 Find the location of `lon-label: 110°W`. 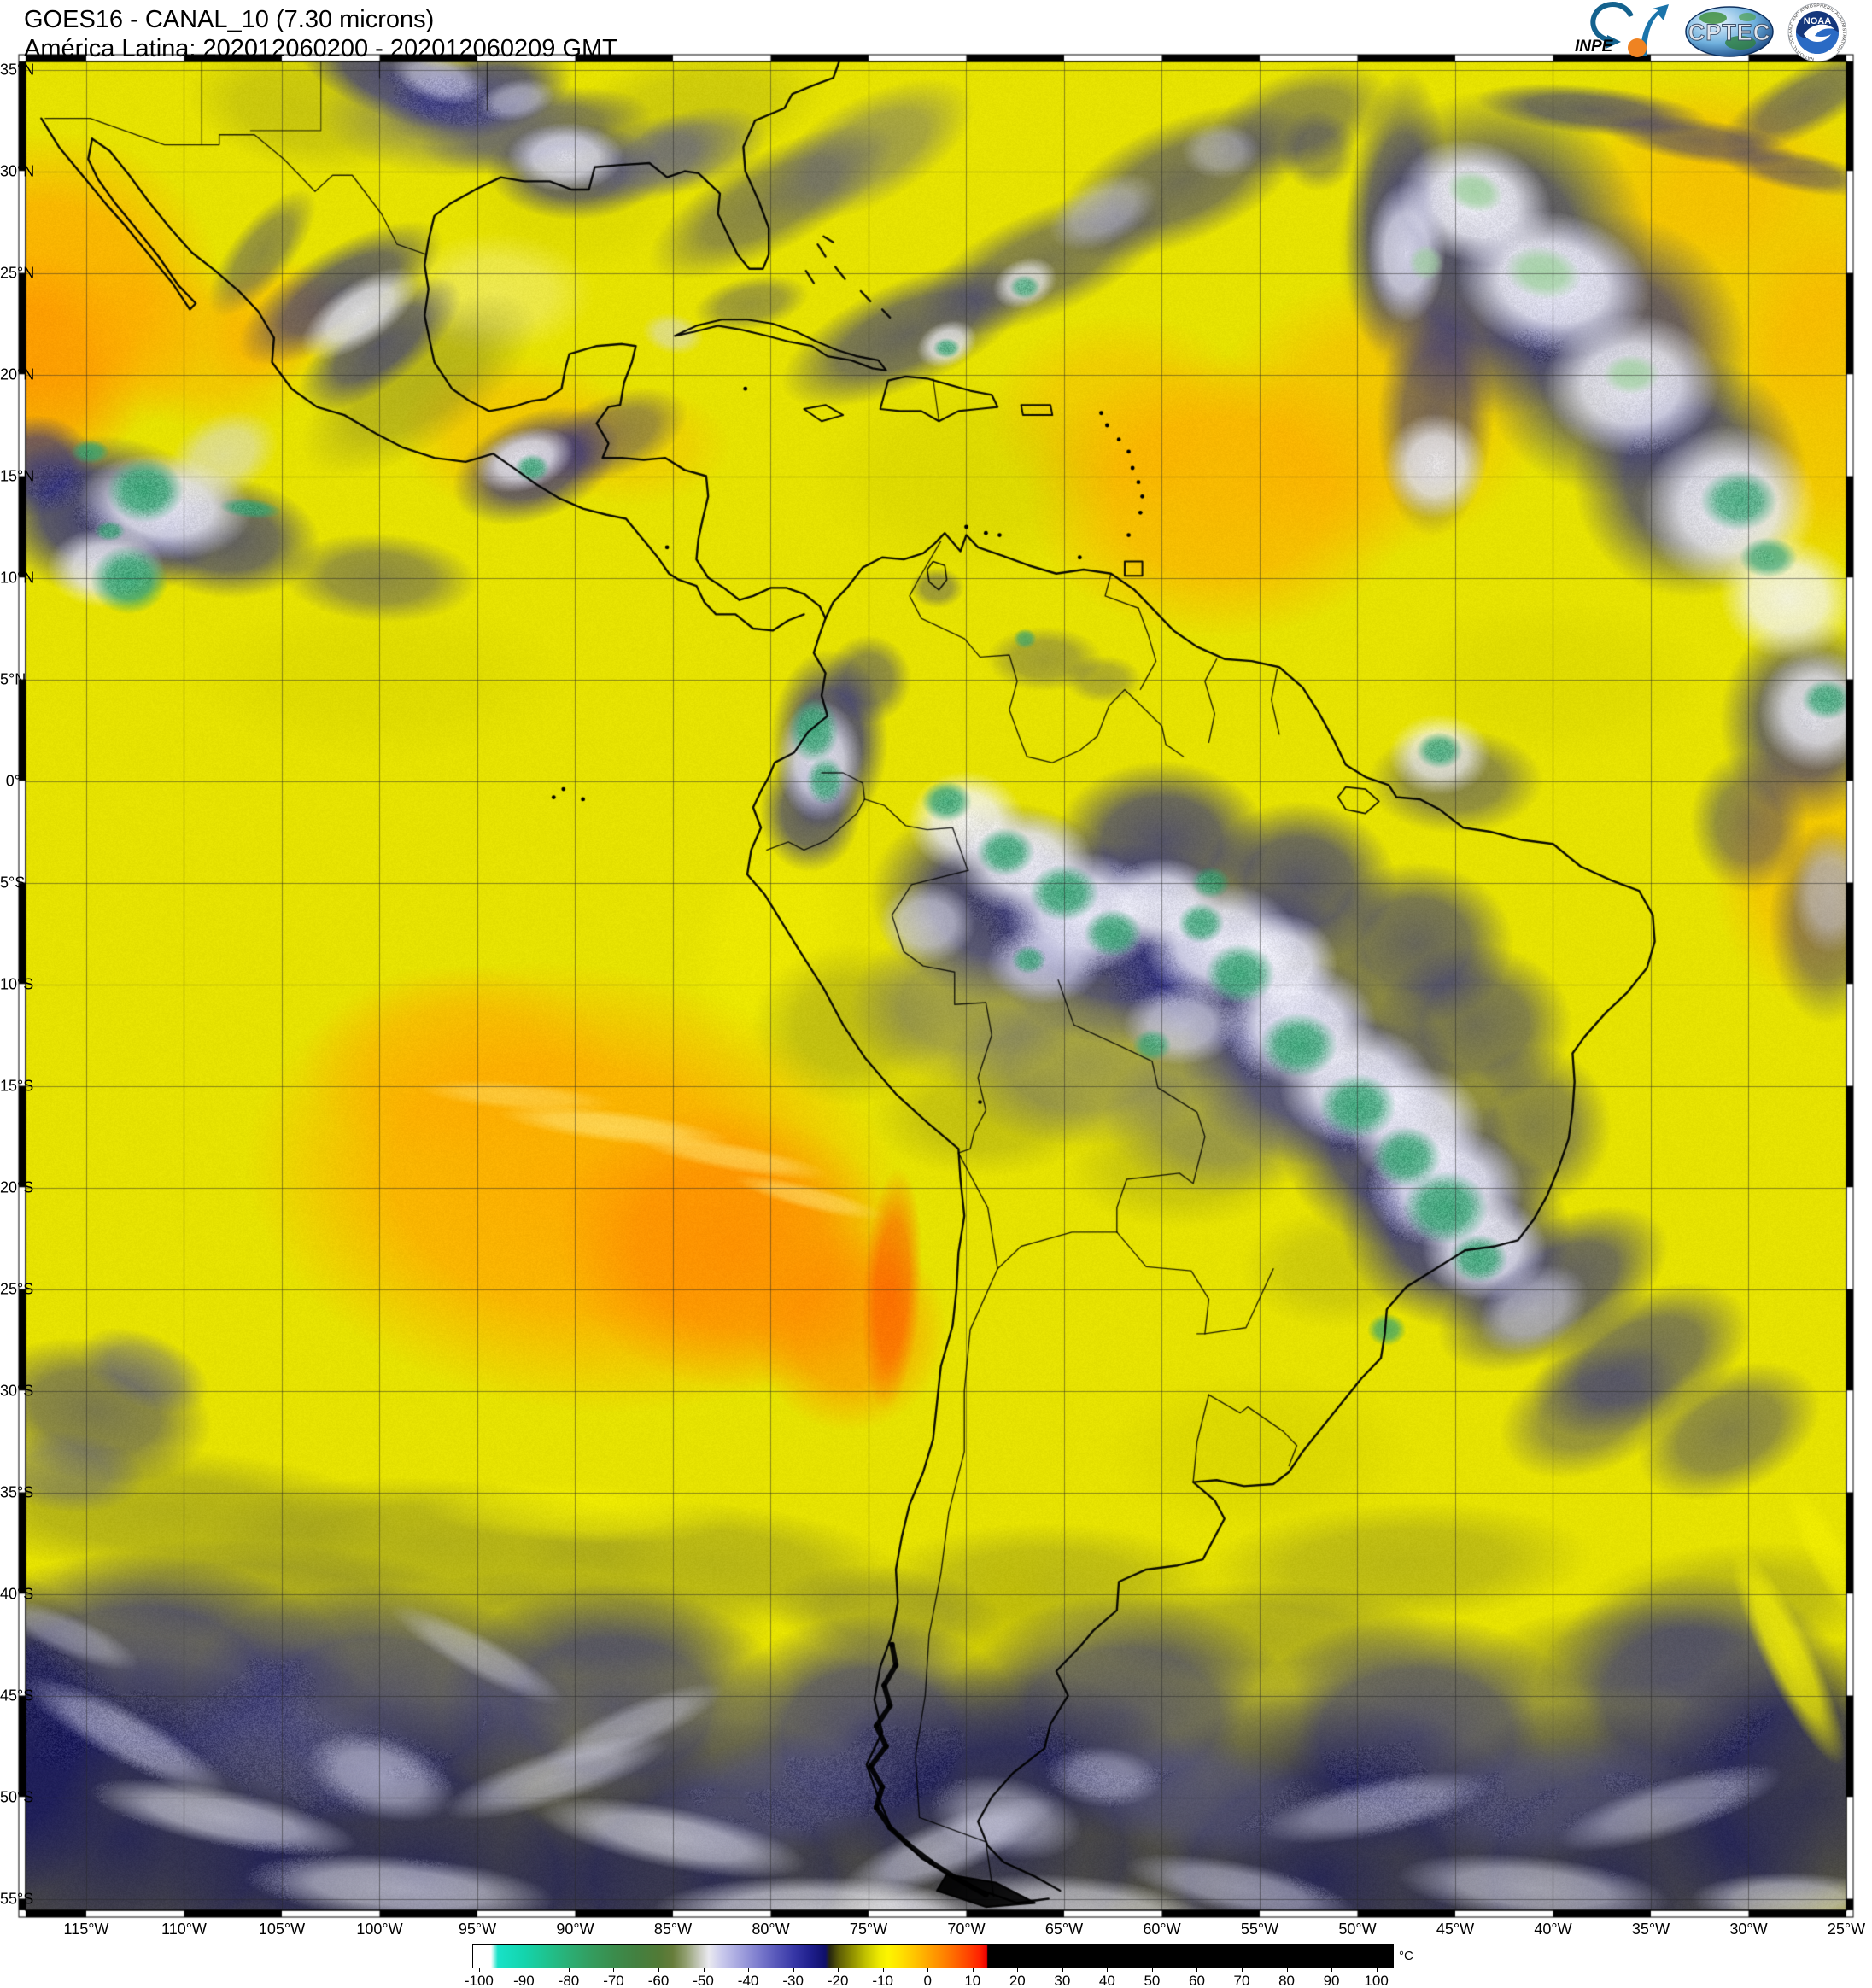

lon-label: 110°W is located at coordinates (184, 1929).